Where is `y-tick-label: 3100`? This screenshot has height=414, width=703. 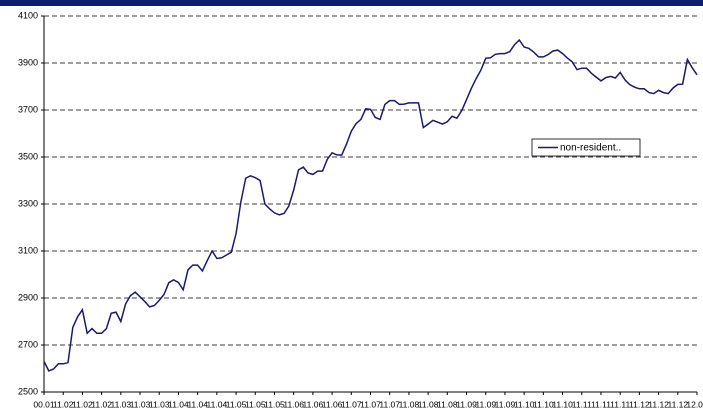 y-tick-label: 3100 is located at coordinates (28, 250).